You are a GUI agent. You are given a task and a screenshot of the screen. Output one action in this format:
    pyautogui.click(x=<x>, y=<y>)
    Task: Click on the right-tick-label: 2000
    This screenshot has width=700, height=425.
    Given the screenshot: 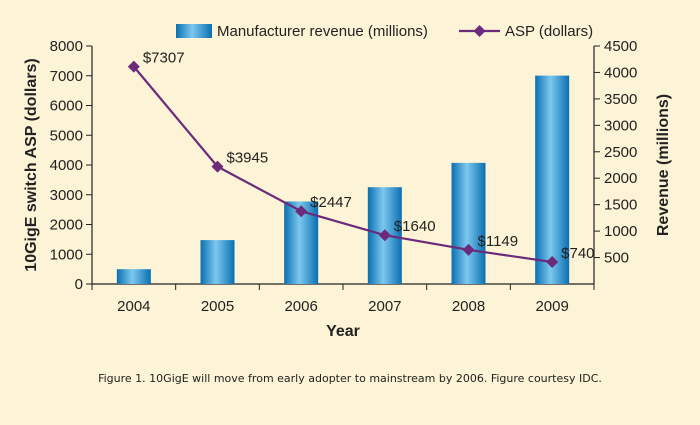 What is the action you would take?
    pyautogui.click(x=620, y=178)
    